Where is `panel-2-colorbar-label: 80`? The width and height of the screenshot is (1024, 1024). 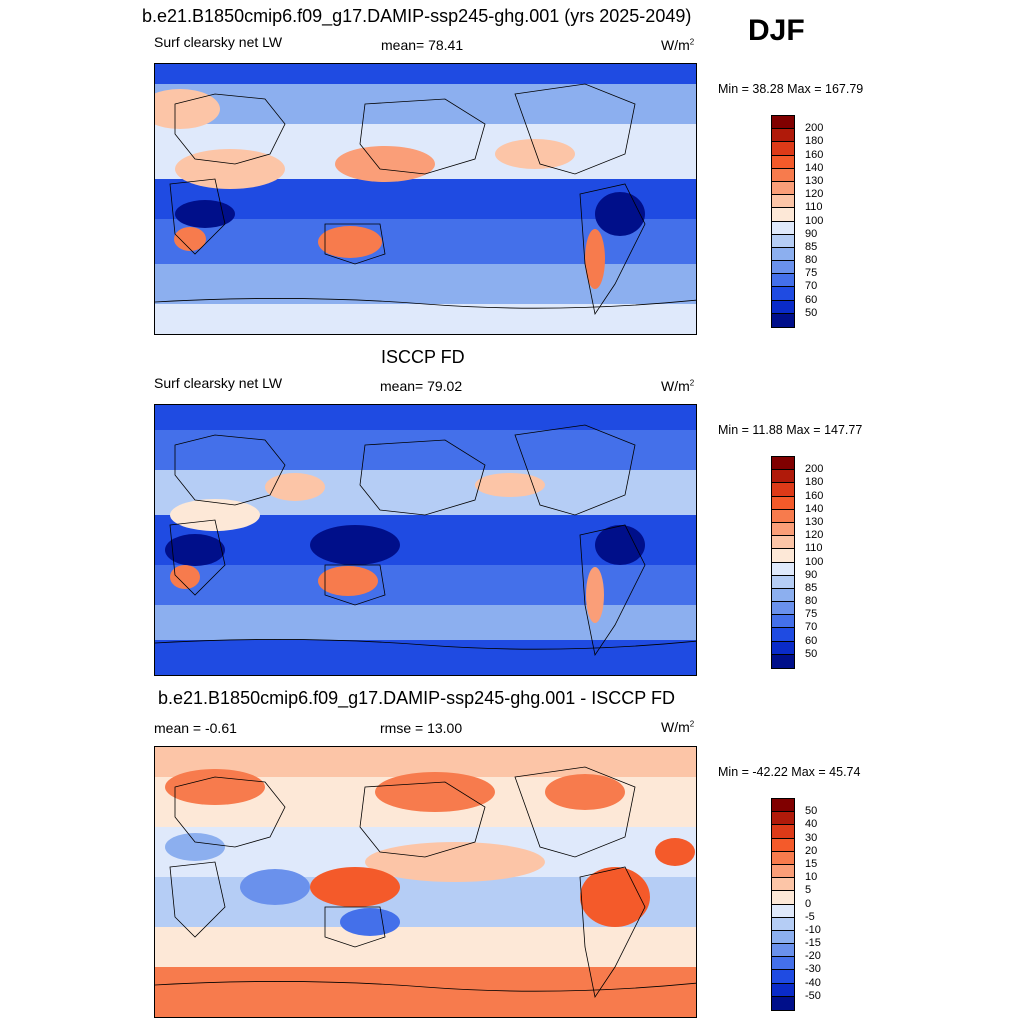 panel-2-colorbar-label: 80 is located at coordinates (811, 601).